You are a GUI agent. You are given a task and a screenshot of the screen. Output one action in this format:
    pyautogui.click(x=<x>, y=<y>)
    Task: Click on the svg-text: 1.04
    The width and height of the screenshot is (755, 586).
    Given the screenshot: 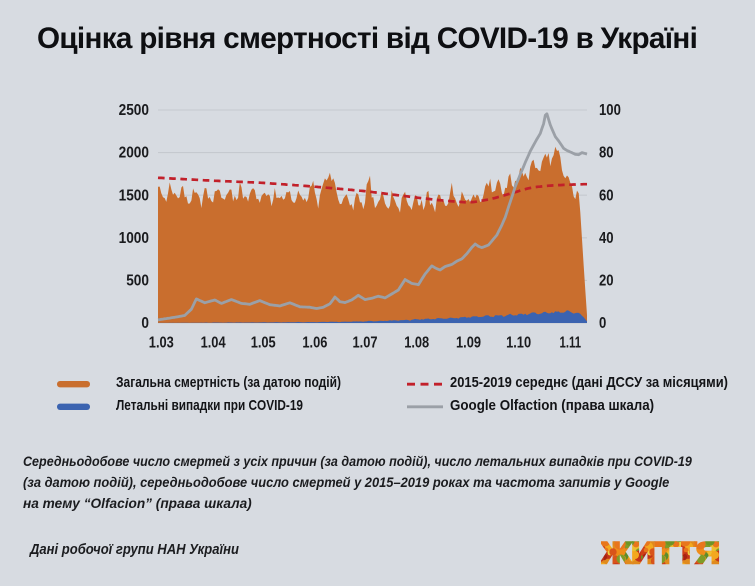 What is the action you would take?
    pyautogui.click(x=213, y=342)
    